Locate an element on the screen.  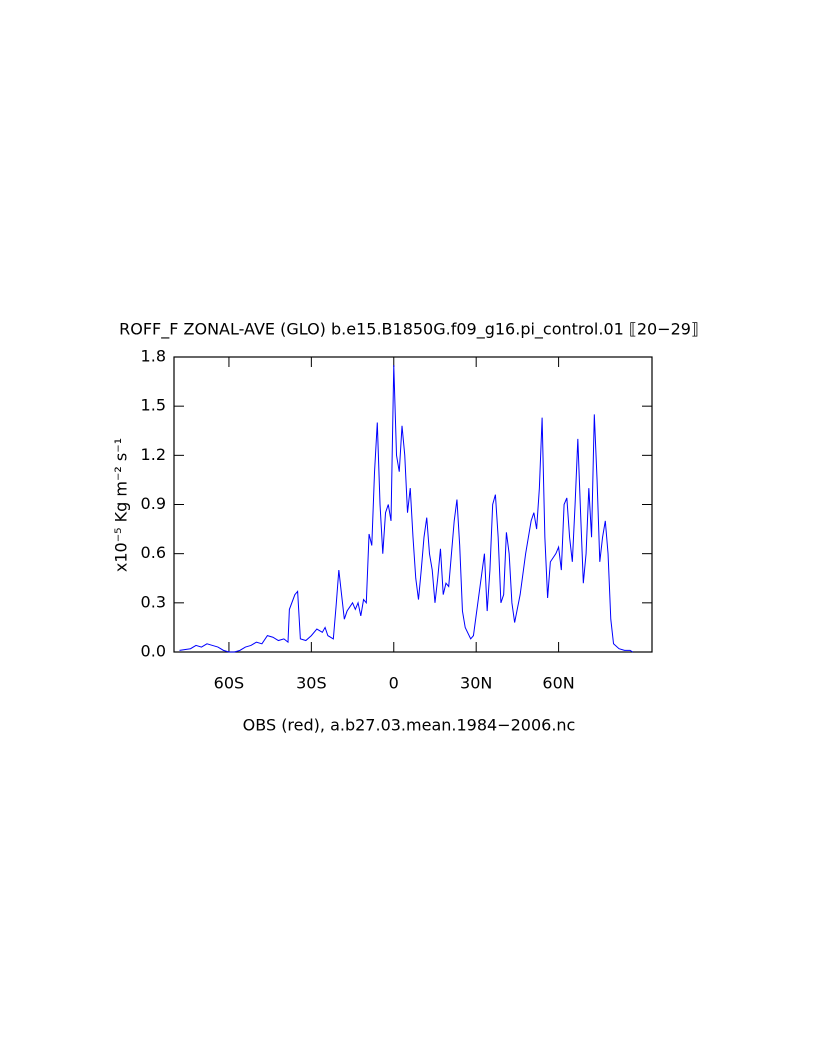
x-tick-label: 0 is located at coordinates (394, 683).